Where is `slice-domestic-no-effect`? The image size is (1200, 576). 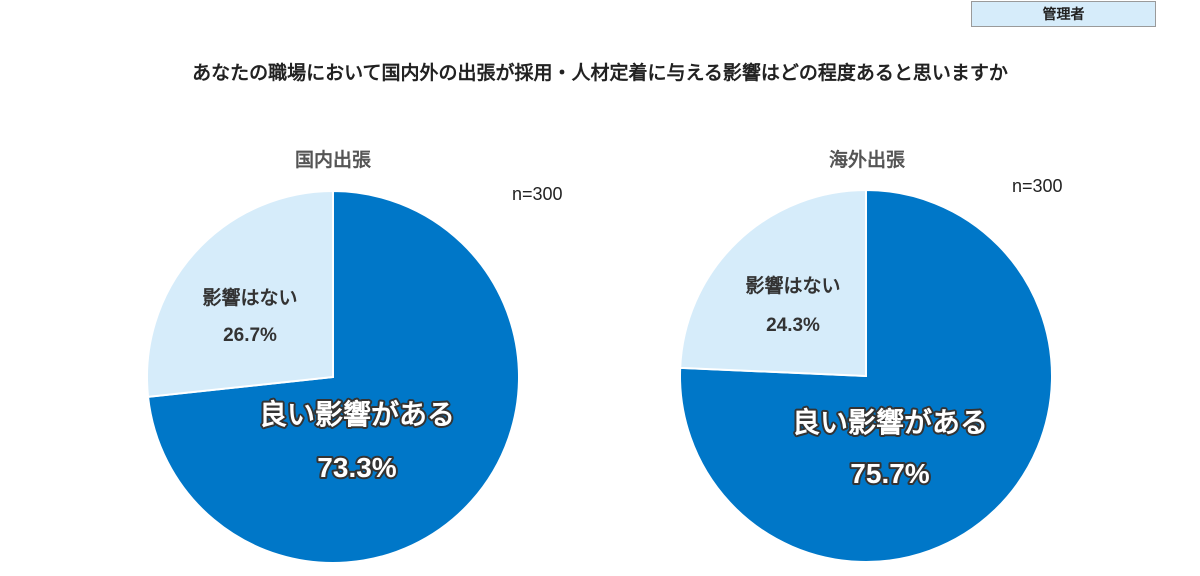 slice-domestic-no-effect is located at coordinates (240, 293).